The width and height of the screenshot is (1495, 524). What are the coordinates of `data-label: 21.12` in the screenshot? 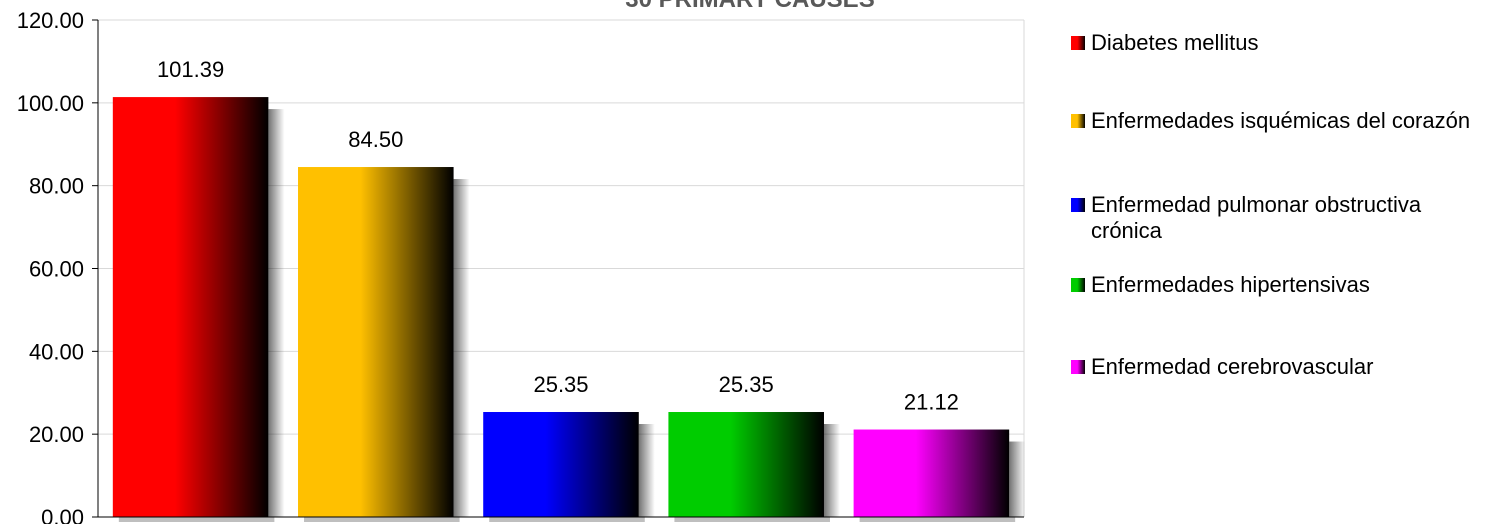 It's located at (931, 402).